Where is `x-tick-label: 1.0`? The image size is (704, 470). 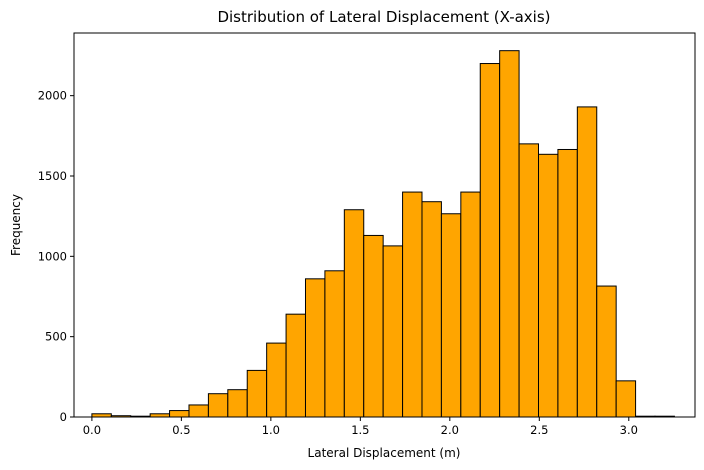 x-tick-label: 1.0 is located at coordinates (271, 430).